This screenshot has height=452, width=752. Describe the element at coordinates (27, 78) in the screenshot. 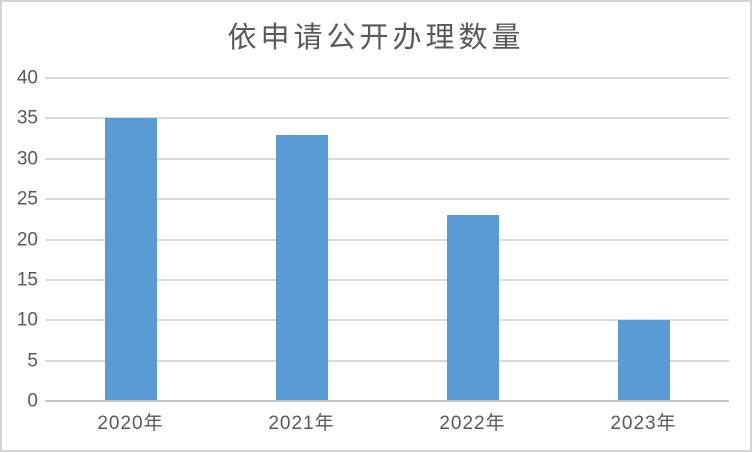

I see `y-tick-label: 40` at that location.